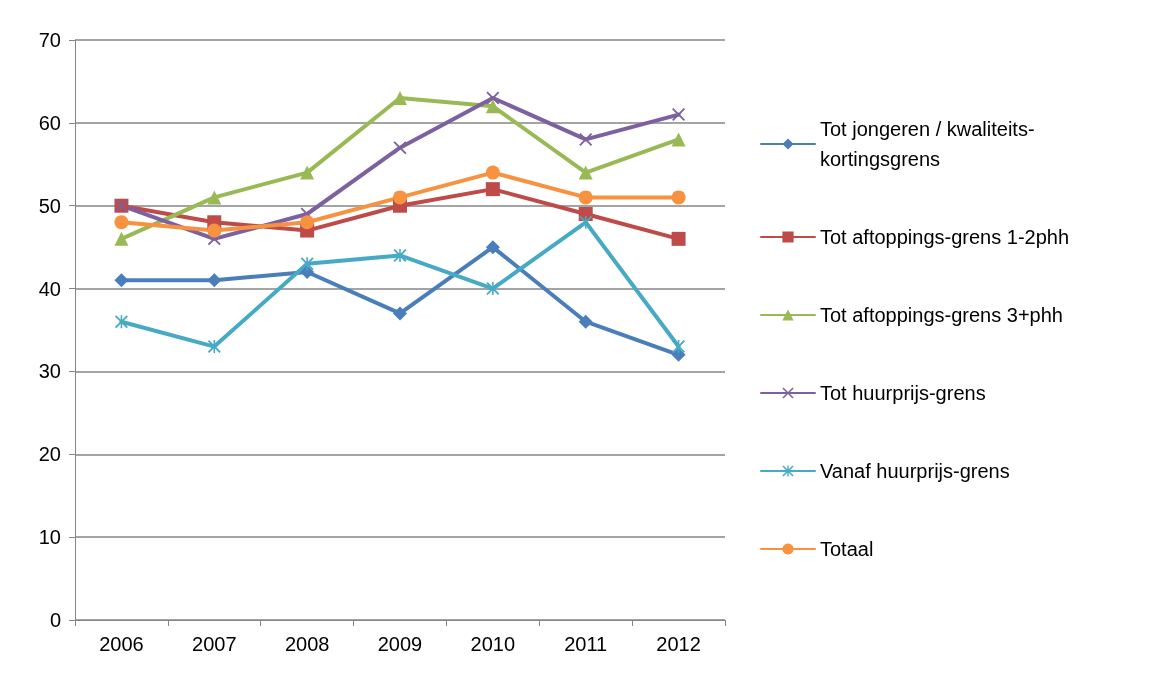  Describe the element at coordinates (903, 393) in the screenshot. I see `legend-label: Tot huurprijs-grens` at that location.